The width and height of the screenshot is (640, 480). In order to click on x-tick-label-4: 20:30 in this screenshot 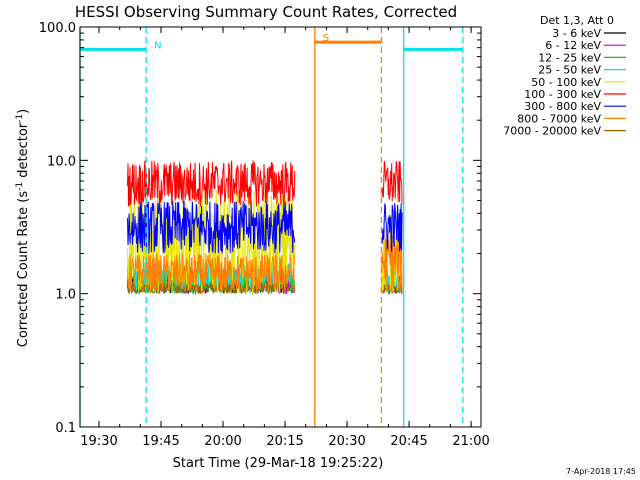, I will do `click(346, 441)`.